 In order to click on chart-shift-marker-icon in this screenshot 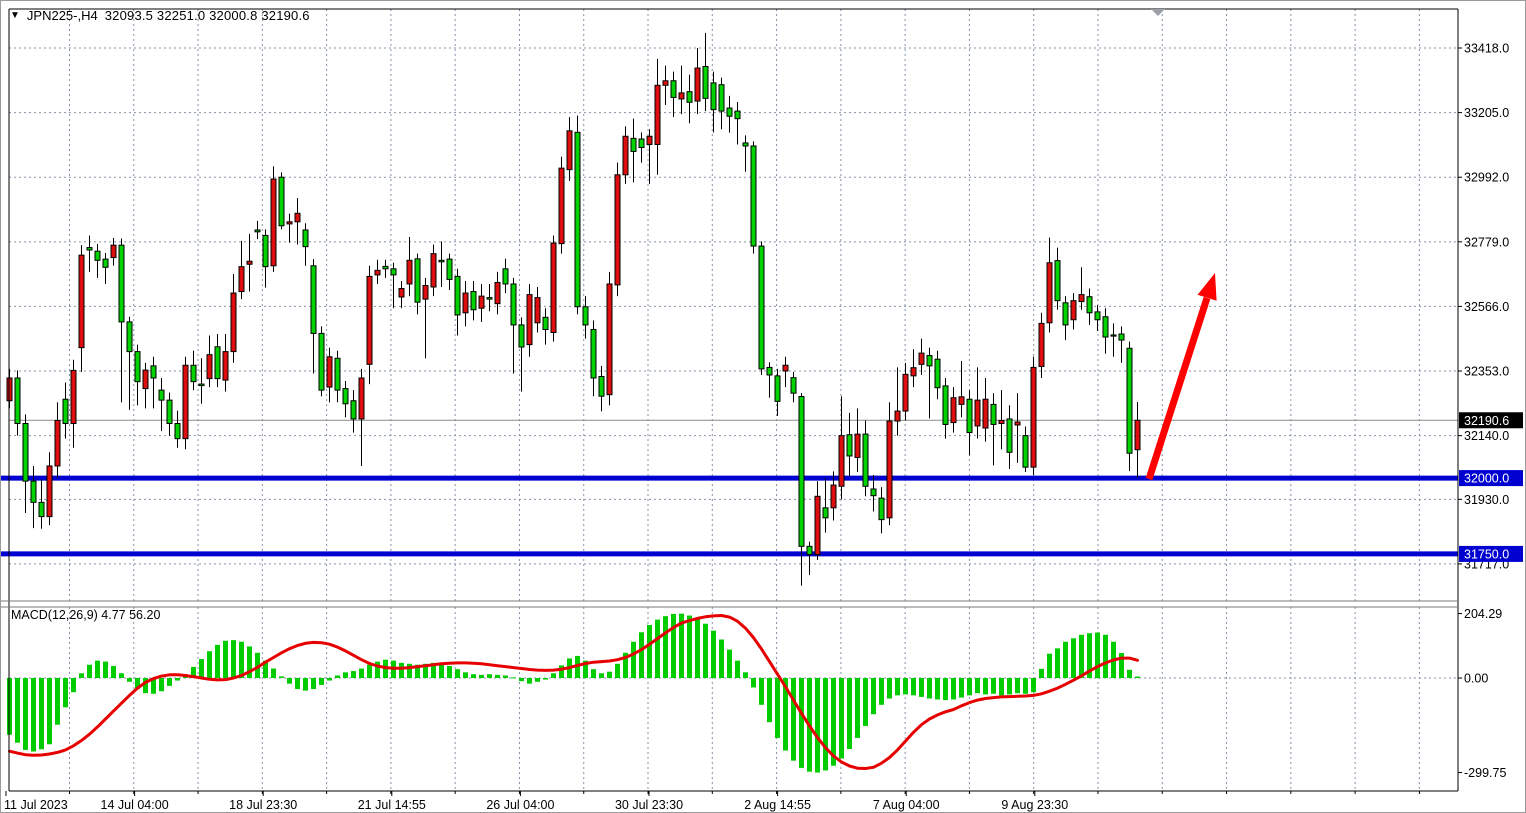, I will do `click(1158, 12)`.